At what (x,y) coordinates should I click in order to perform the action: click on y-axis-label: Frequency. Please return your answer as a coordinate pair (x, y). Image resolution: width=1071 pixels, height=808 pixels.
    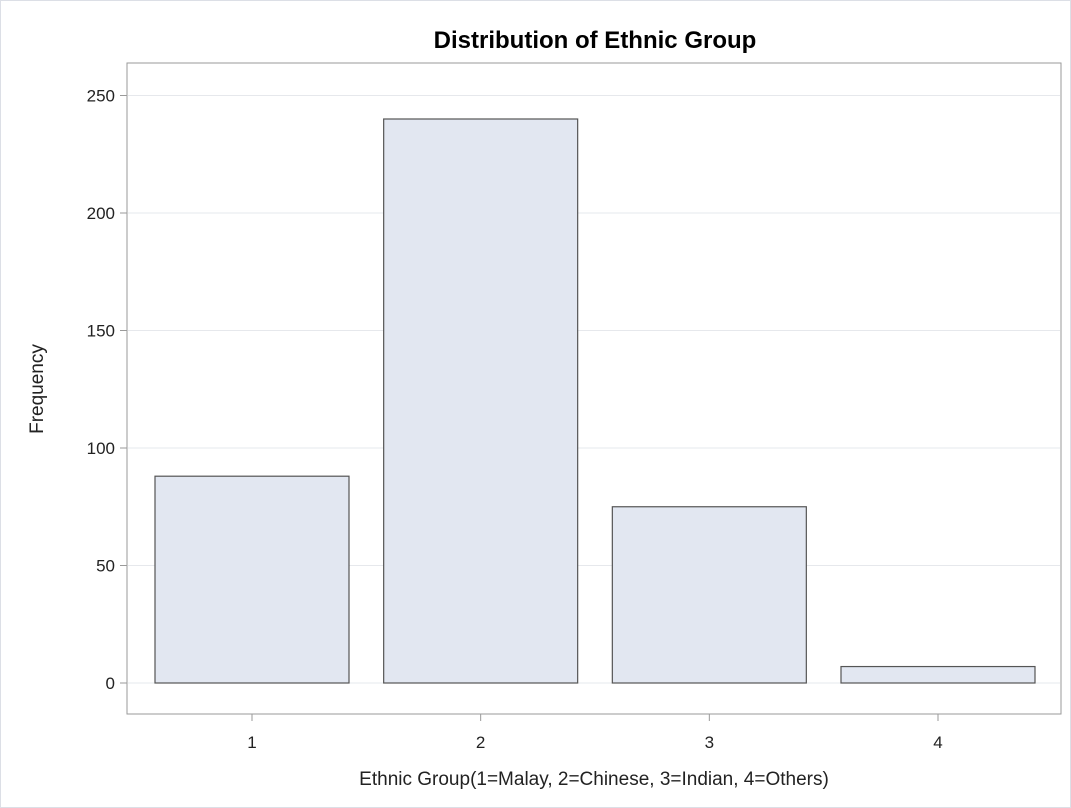
    Looking at the image, I should click on (37, 389).